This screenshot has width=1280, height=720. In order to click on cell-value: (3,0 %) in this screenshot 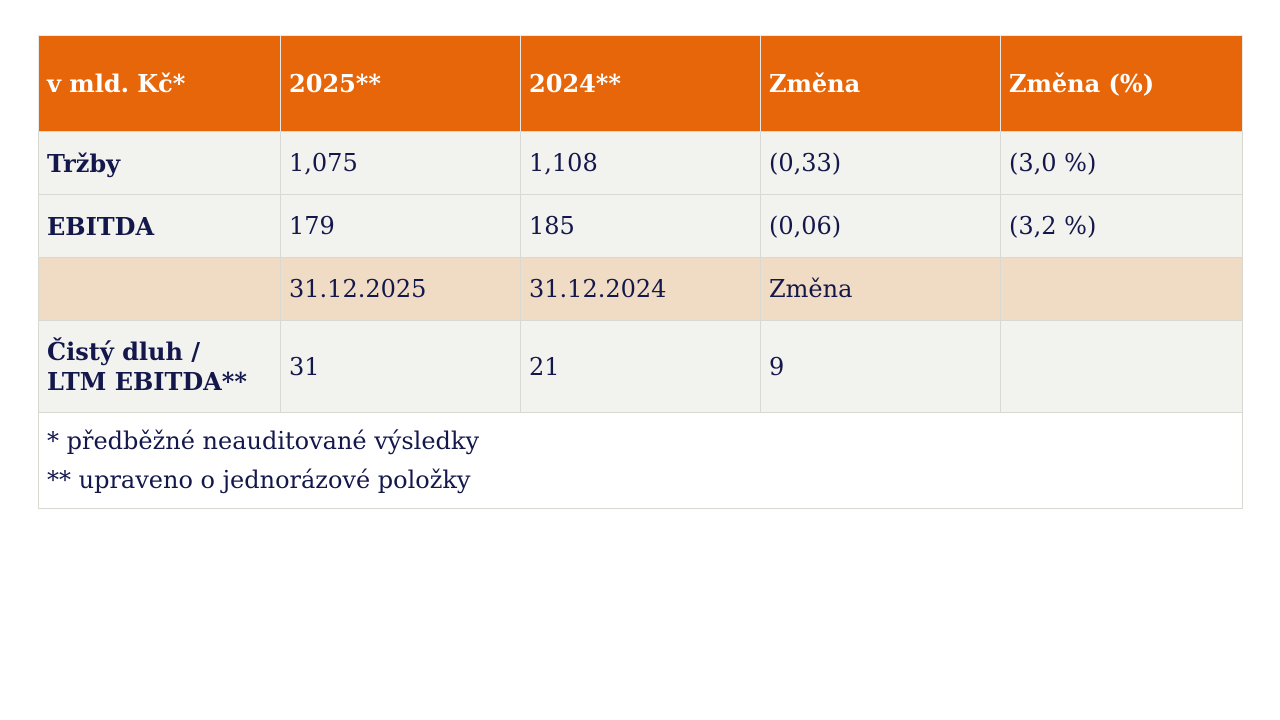, I will do `click(1121, 163)`.